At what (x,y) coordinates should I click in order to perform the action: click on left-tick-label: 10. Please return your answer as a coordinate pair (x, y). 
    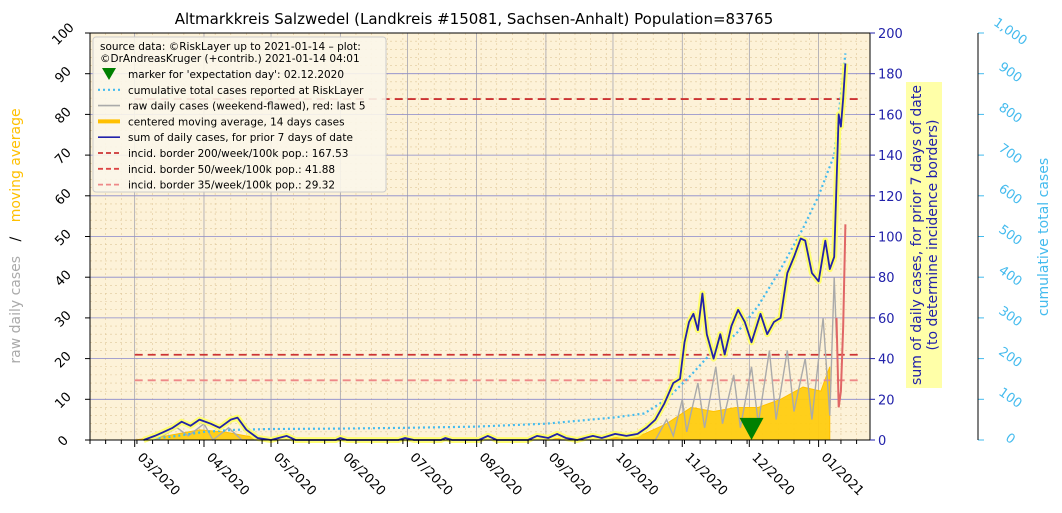
    Looking at the image, I should click on (63, 401).